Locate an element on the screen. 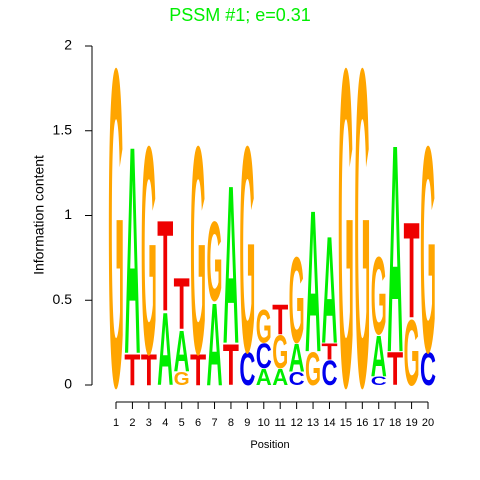 This screenshot has height=480, width=480. x-tick-label: 12 is located at coordinates (297, 423).